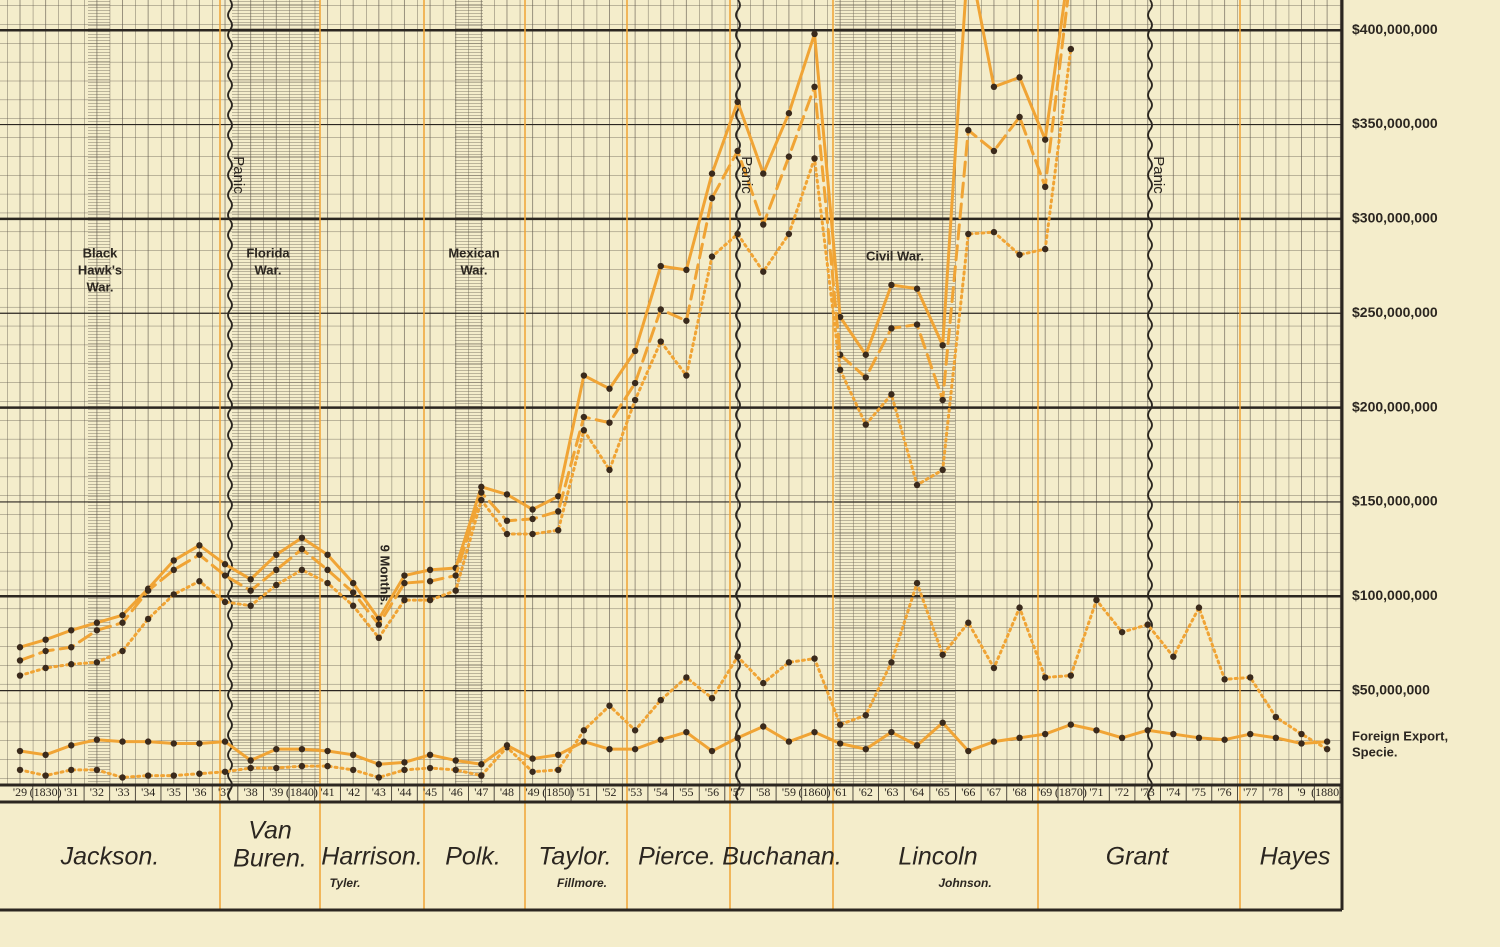 This screenshot has height=947, width=1500. What do you see at coordinates (943, 792) in the screenshot?
I see `x-tick-label: '65` at bounding box center [943, 792].